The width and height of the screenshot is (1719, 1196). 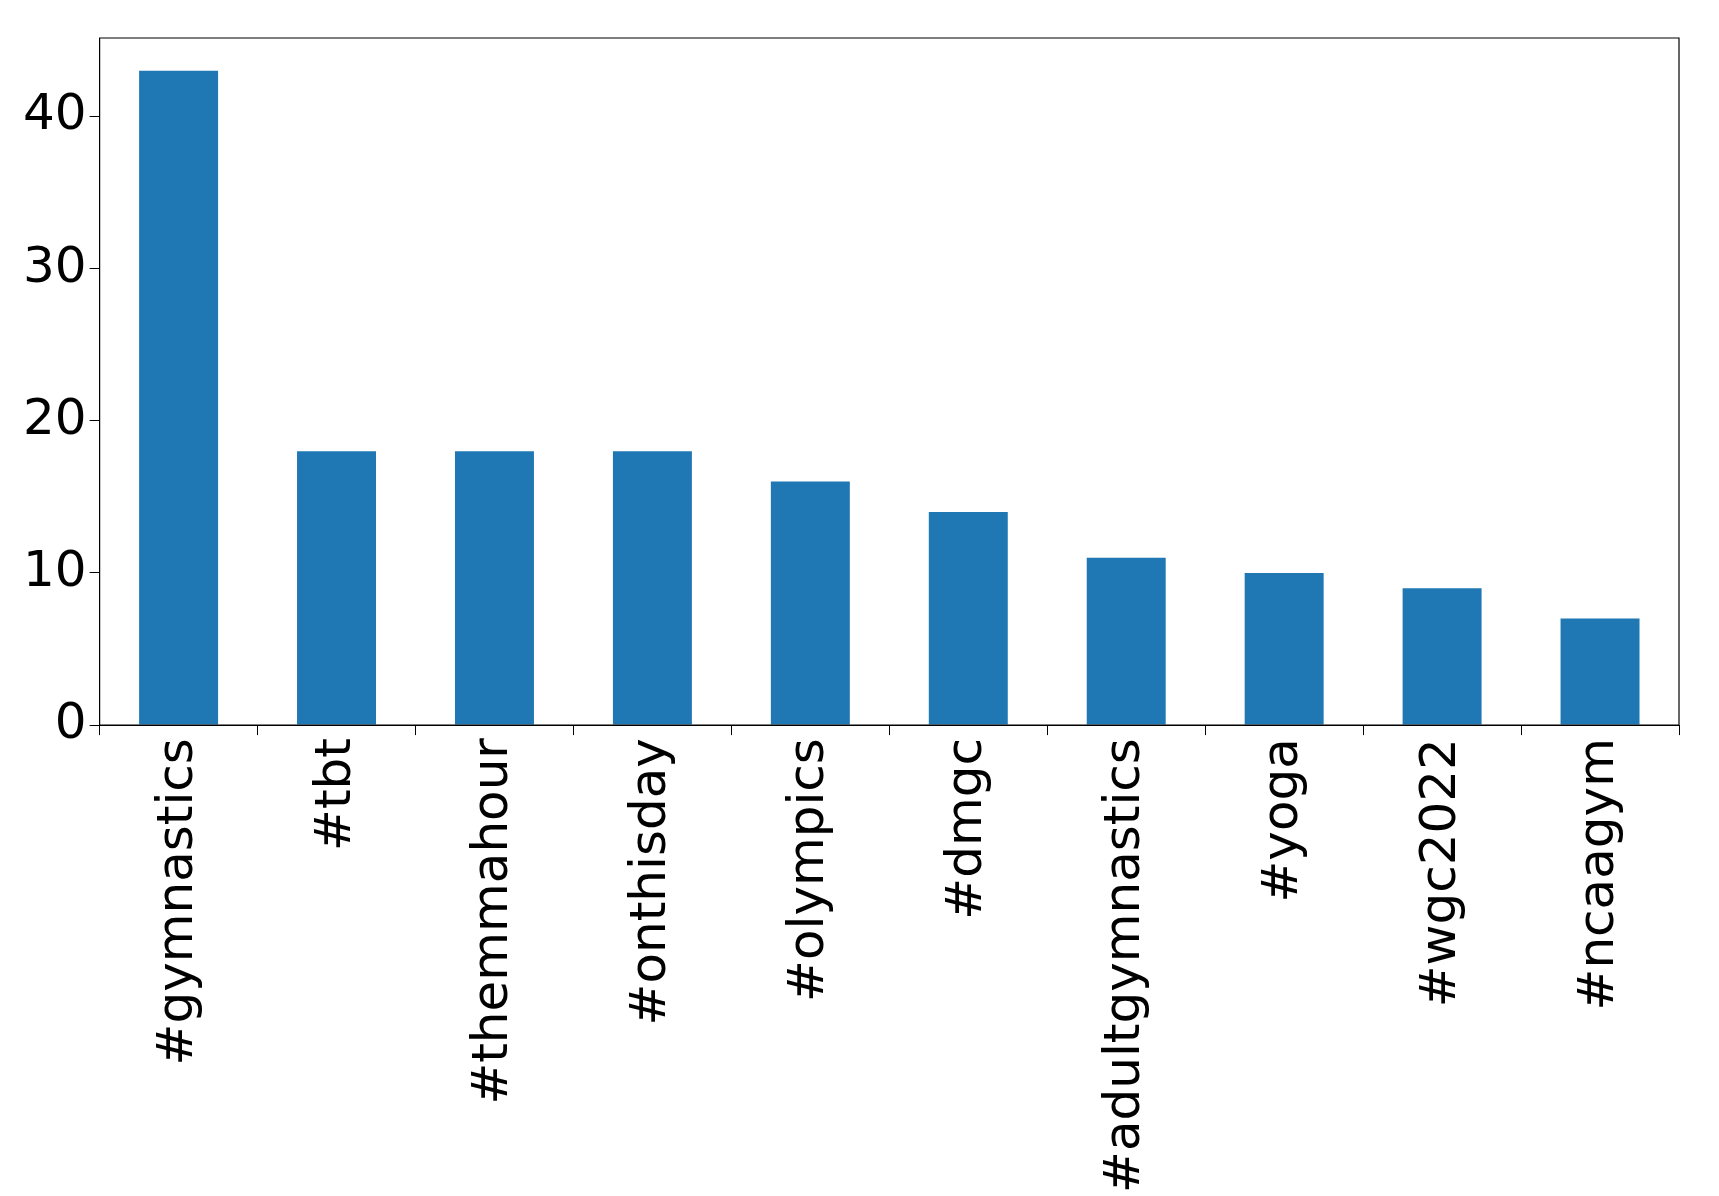 What do you see at coordinates (55, 264) in the screenshot?
I see `y-tick-label: 30` at bounding box center [55, 264].